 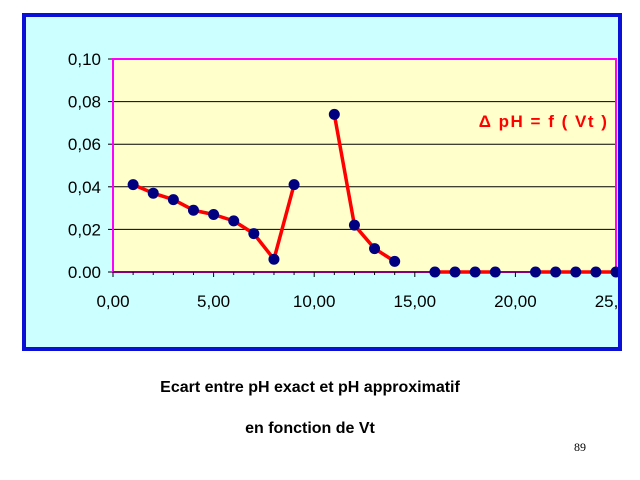 What do you see at coordinates (84, 102) in the screenshot?
I see `y-tick-label: 0,08` at bounding box center [84, 102].